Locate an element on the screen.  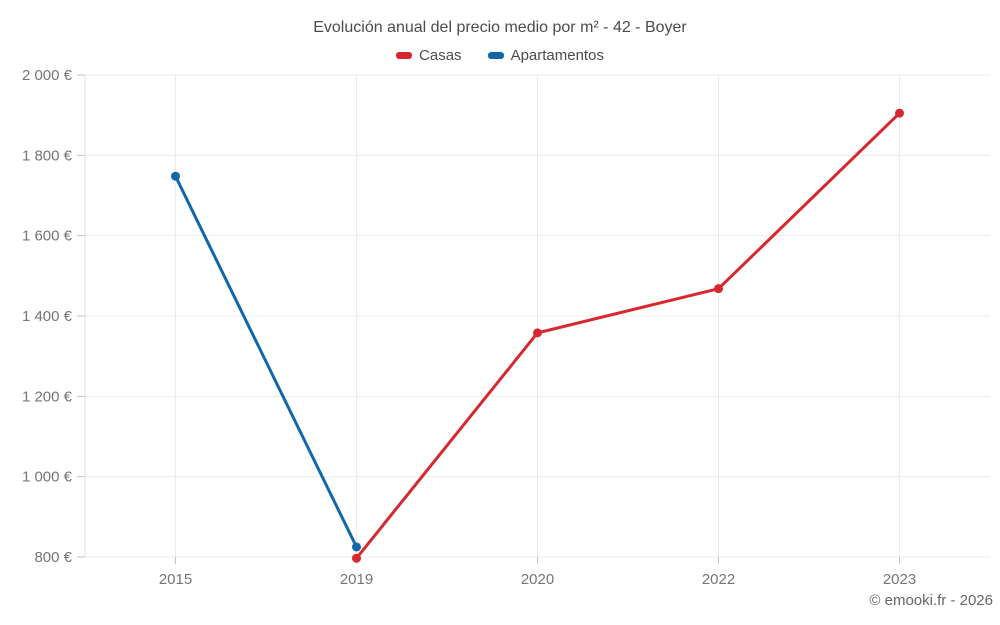
y-tick-label: 800 € is located at coordinates (53, 557).